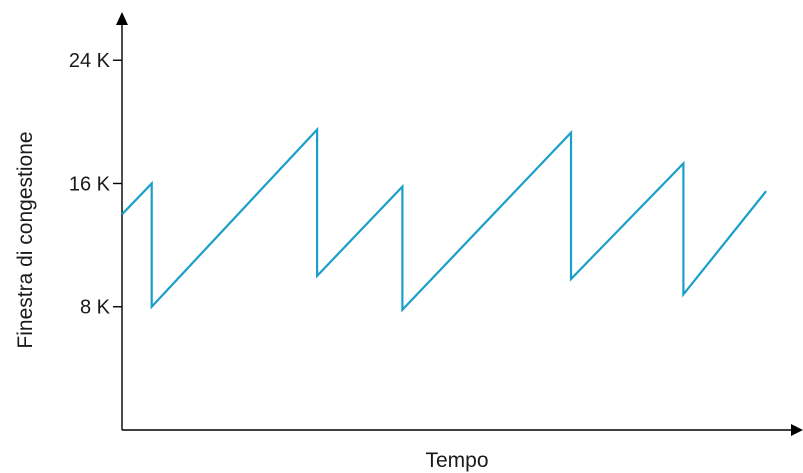 The height and width of the screenshot is (473, 803). I want to click on y-tick-label: 8 K, so click(95, 308).